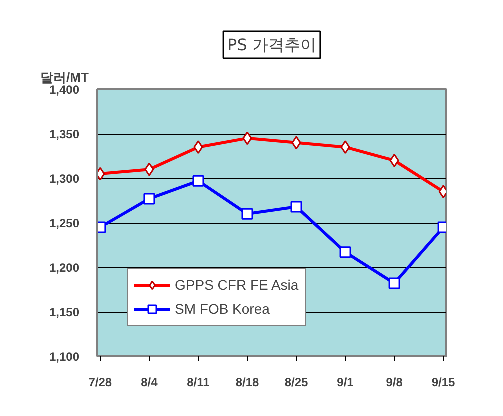 The width and height of the screenshot is (503, 416). What do you see at coordinates (64, 77) in the screenshot?
I see `y-axis-title: 달러/MT` at bounding box center [64, 77].